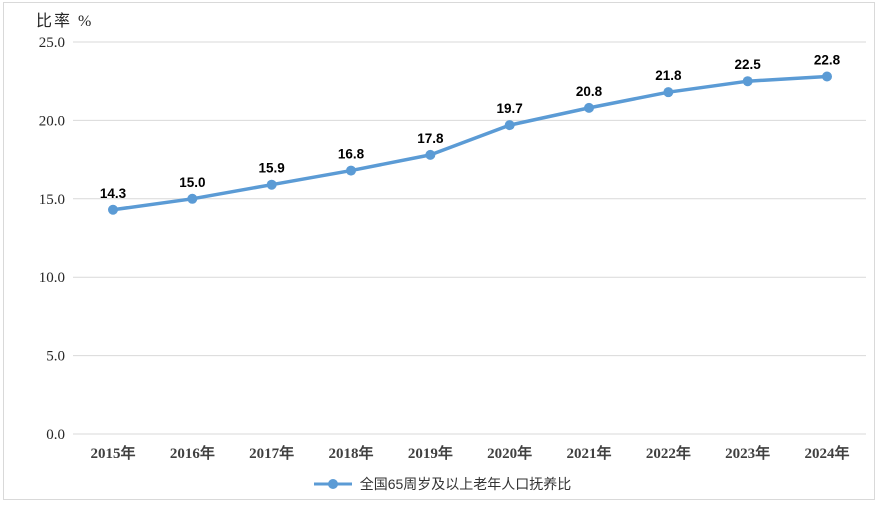 This screenshot has width=884, height=508. Describe the element at coordinates (430, 453) in the screenshot. I see `x-tick-label: 2019年` at that location.